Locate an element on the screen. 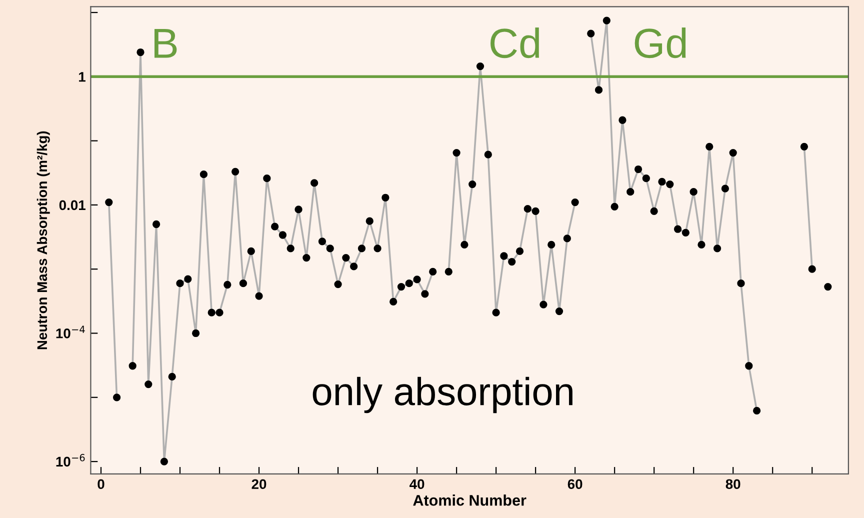 The width and height of the screenshot is (864, 518). x-tick-label: 20 is located at coordinates (259, 484).